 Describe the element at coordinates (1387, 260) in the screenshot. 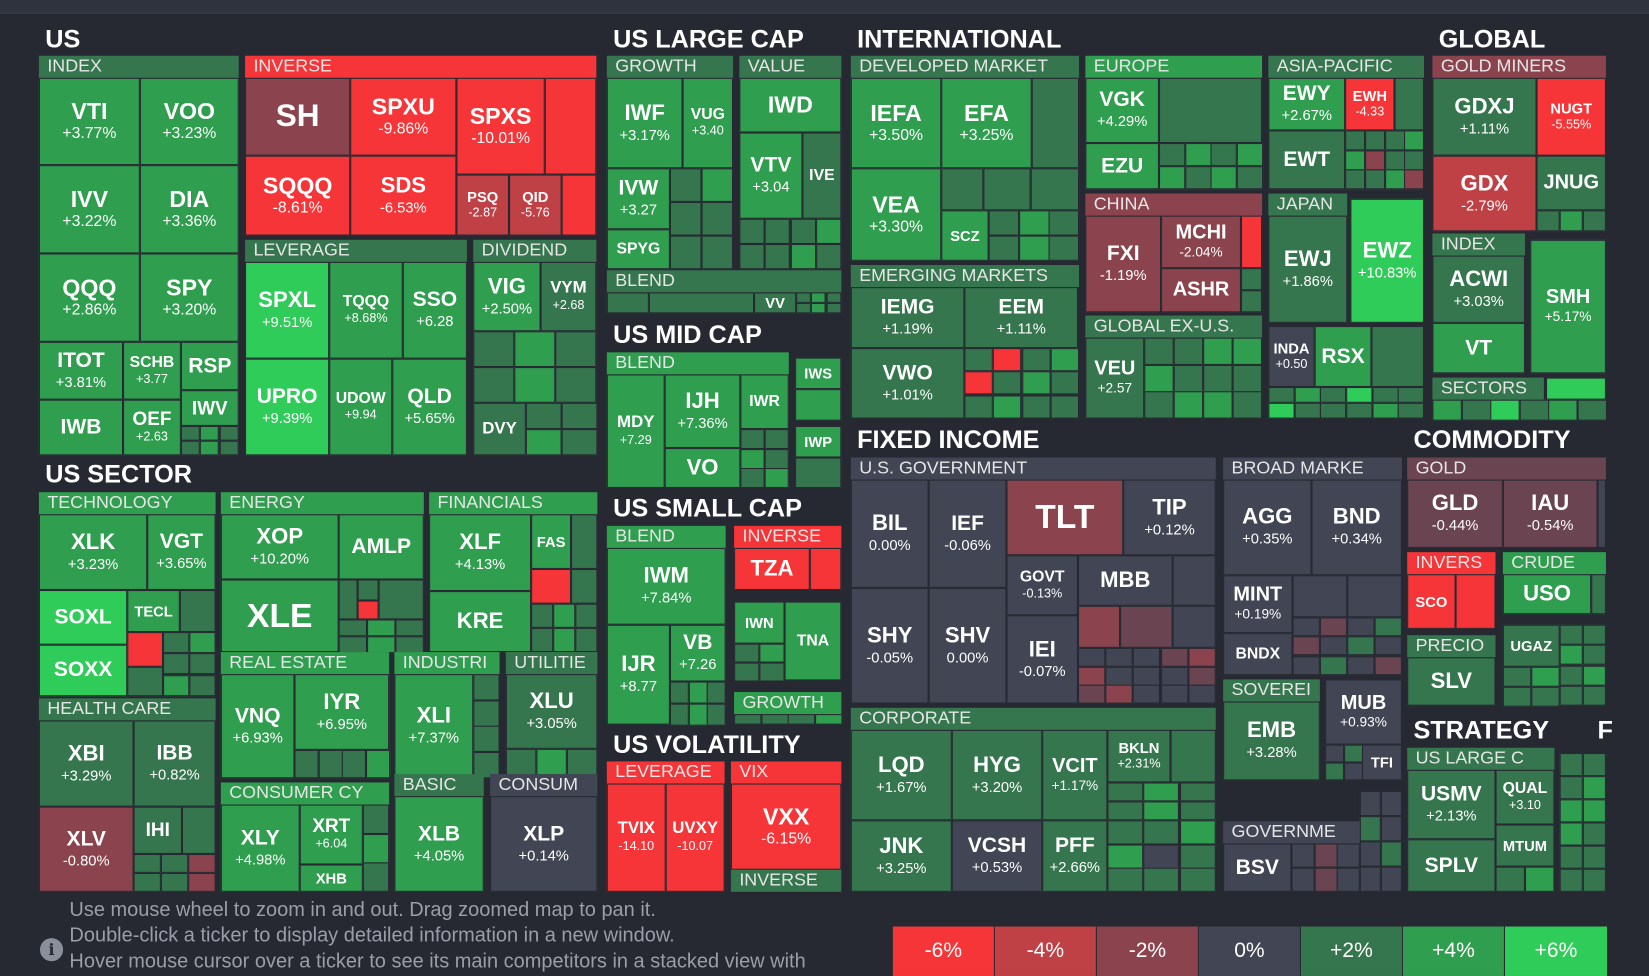

I see `tile-ewz: EWZ +10.83%` at that location.